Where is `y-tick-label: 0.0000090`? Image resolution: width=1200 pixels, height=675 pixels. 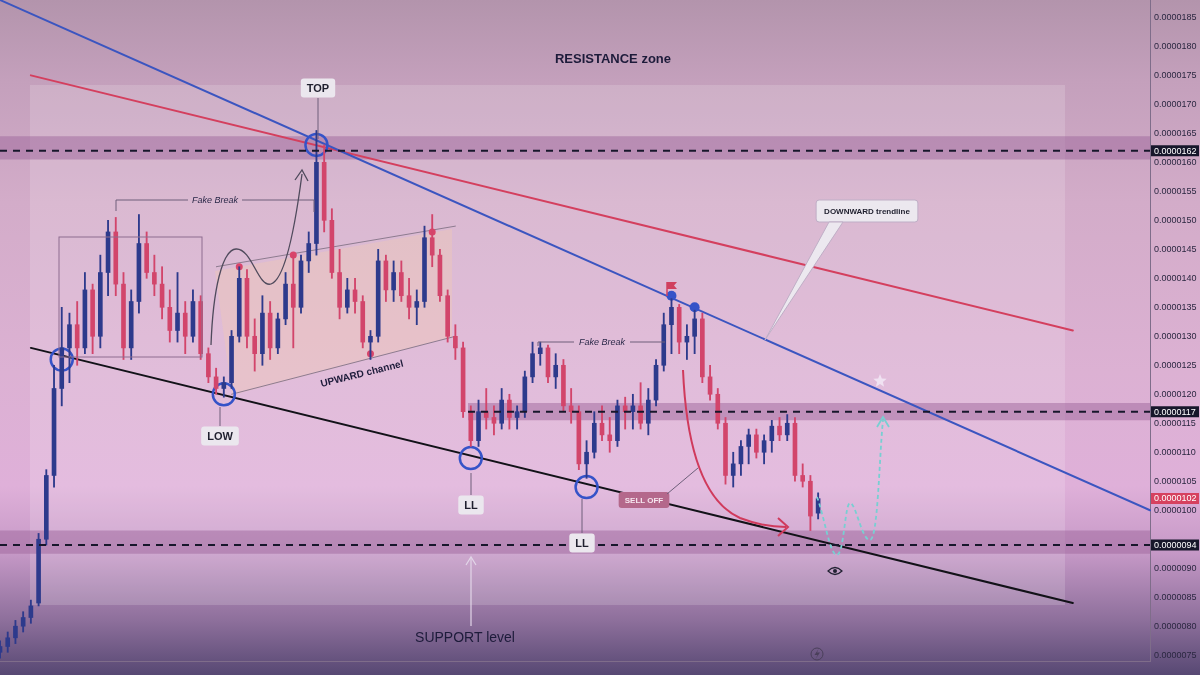 y-tick-label: 0.0000090 is located at coordinates (1175, 567).